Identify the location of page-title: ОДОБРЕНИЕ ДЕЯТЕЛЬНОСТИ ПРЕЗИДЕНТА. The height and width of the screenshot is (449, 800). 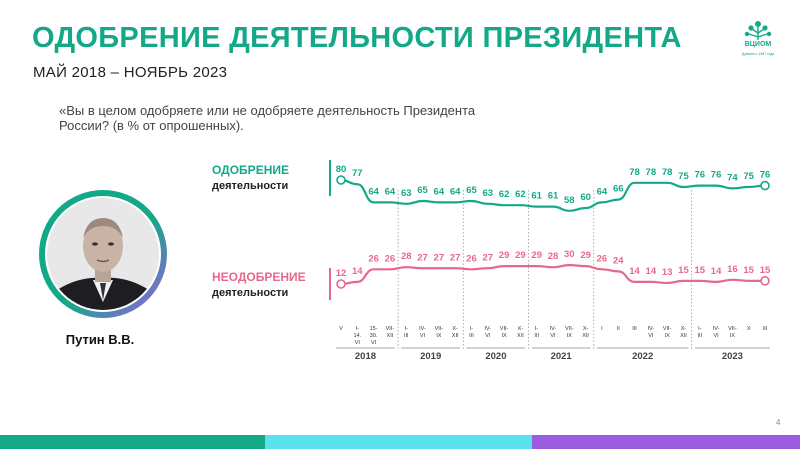
(357, 38).